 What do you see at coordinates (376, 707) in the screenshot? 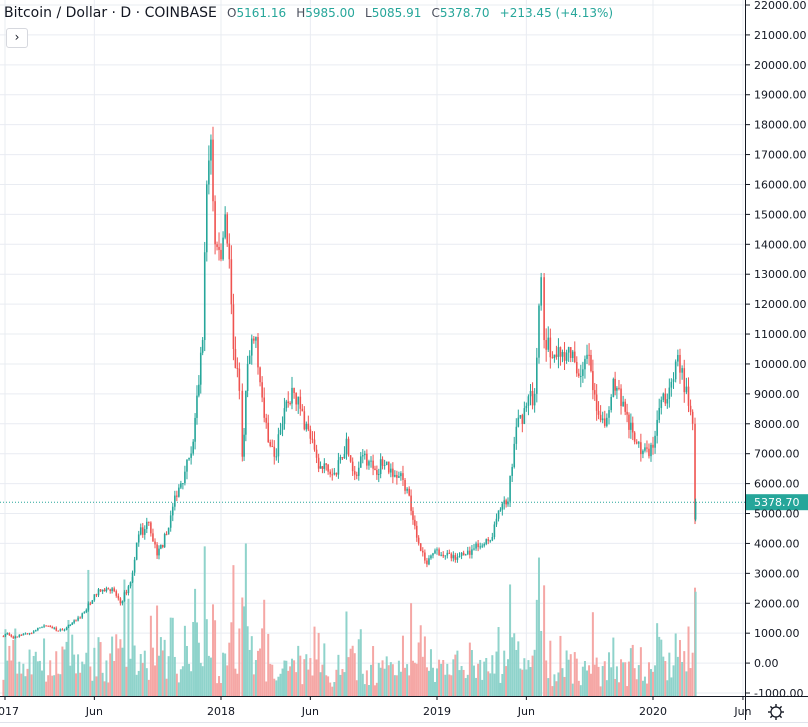
I see `time-axis: 2017 Jun 2018 Jun 2019 Jun 2020 Jun` at bounding box center [376, 707].